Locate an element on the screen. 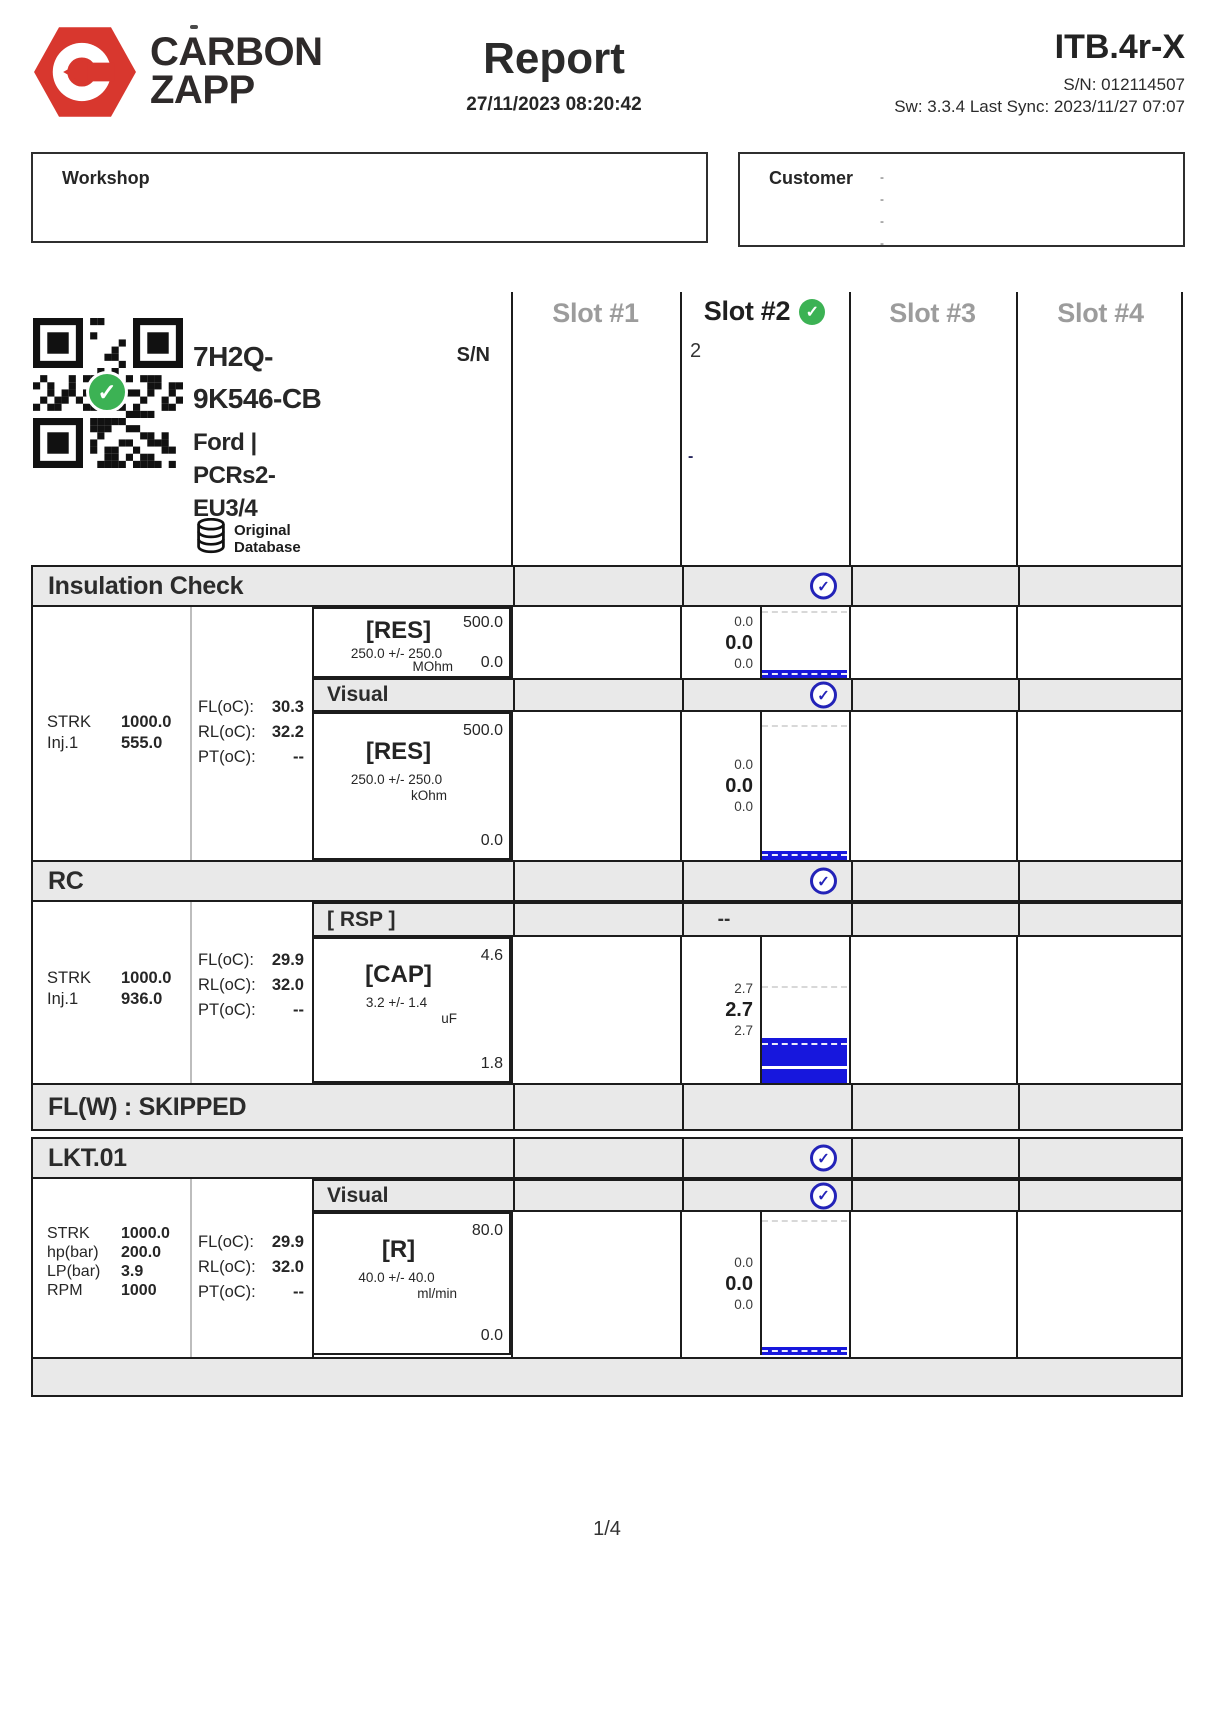 The height and width of the screenshot is (1717, 1214). temp-value: 30.3 is located at coordinates (287, 707).